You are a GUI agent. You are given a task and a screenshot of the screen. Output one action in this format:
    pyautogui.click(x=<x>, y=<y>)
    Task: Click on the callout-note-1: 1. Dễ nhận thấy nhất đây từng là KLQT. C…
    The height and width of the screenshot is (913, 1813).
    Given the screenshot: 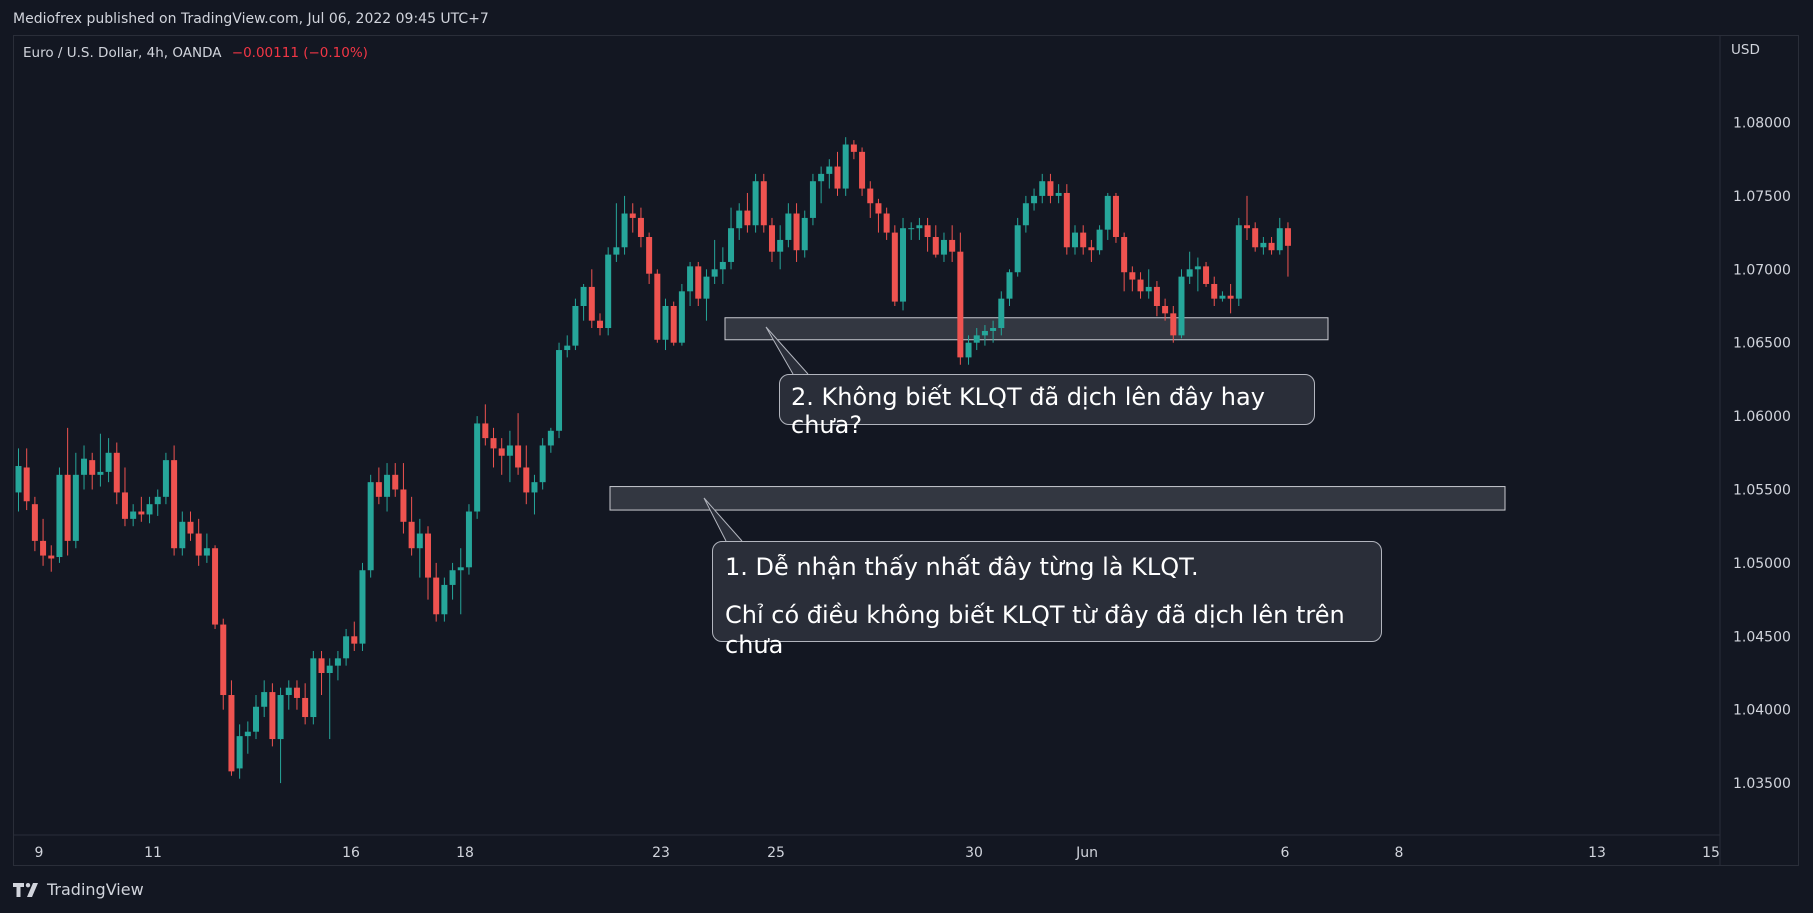 What is the action you would take?
    pyautogui.click(x=1047, y=600)
    